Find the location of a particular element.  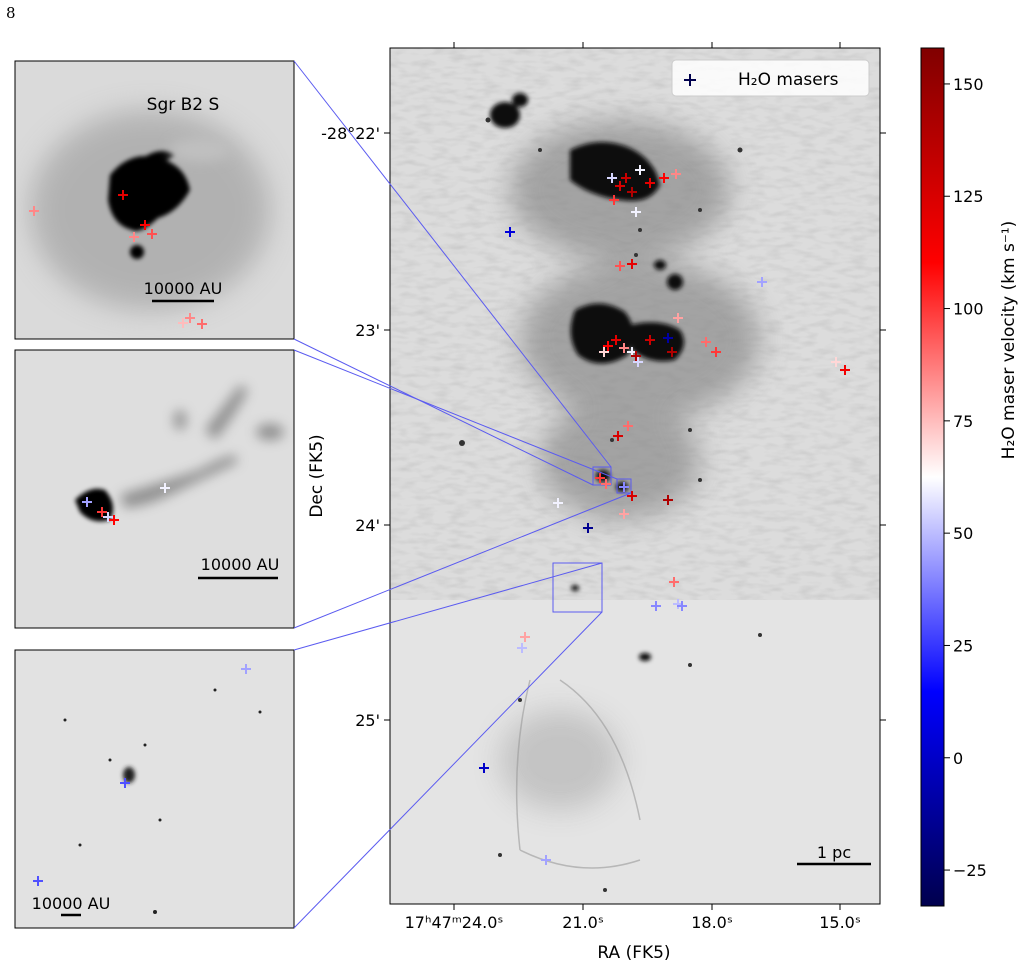

inset-3-scale-label: 10000 AU is located at coordinates (71, 903).